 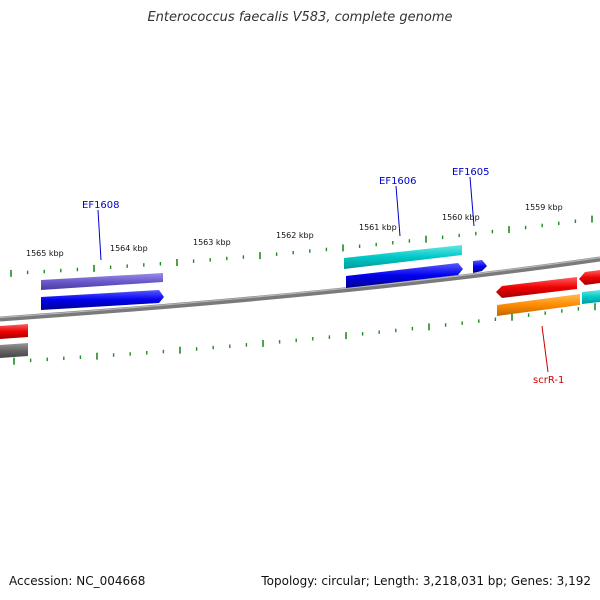 I want to click on genome-backbone, so click(x=300, y=289).